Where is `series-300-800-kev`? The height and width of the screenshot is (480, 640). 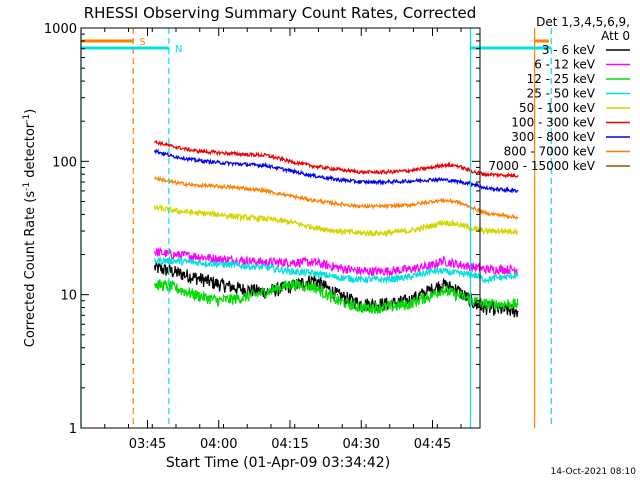
series-300-800-kev is located at coordinates (336, 171).